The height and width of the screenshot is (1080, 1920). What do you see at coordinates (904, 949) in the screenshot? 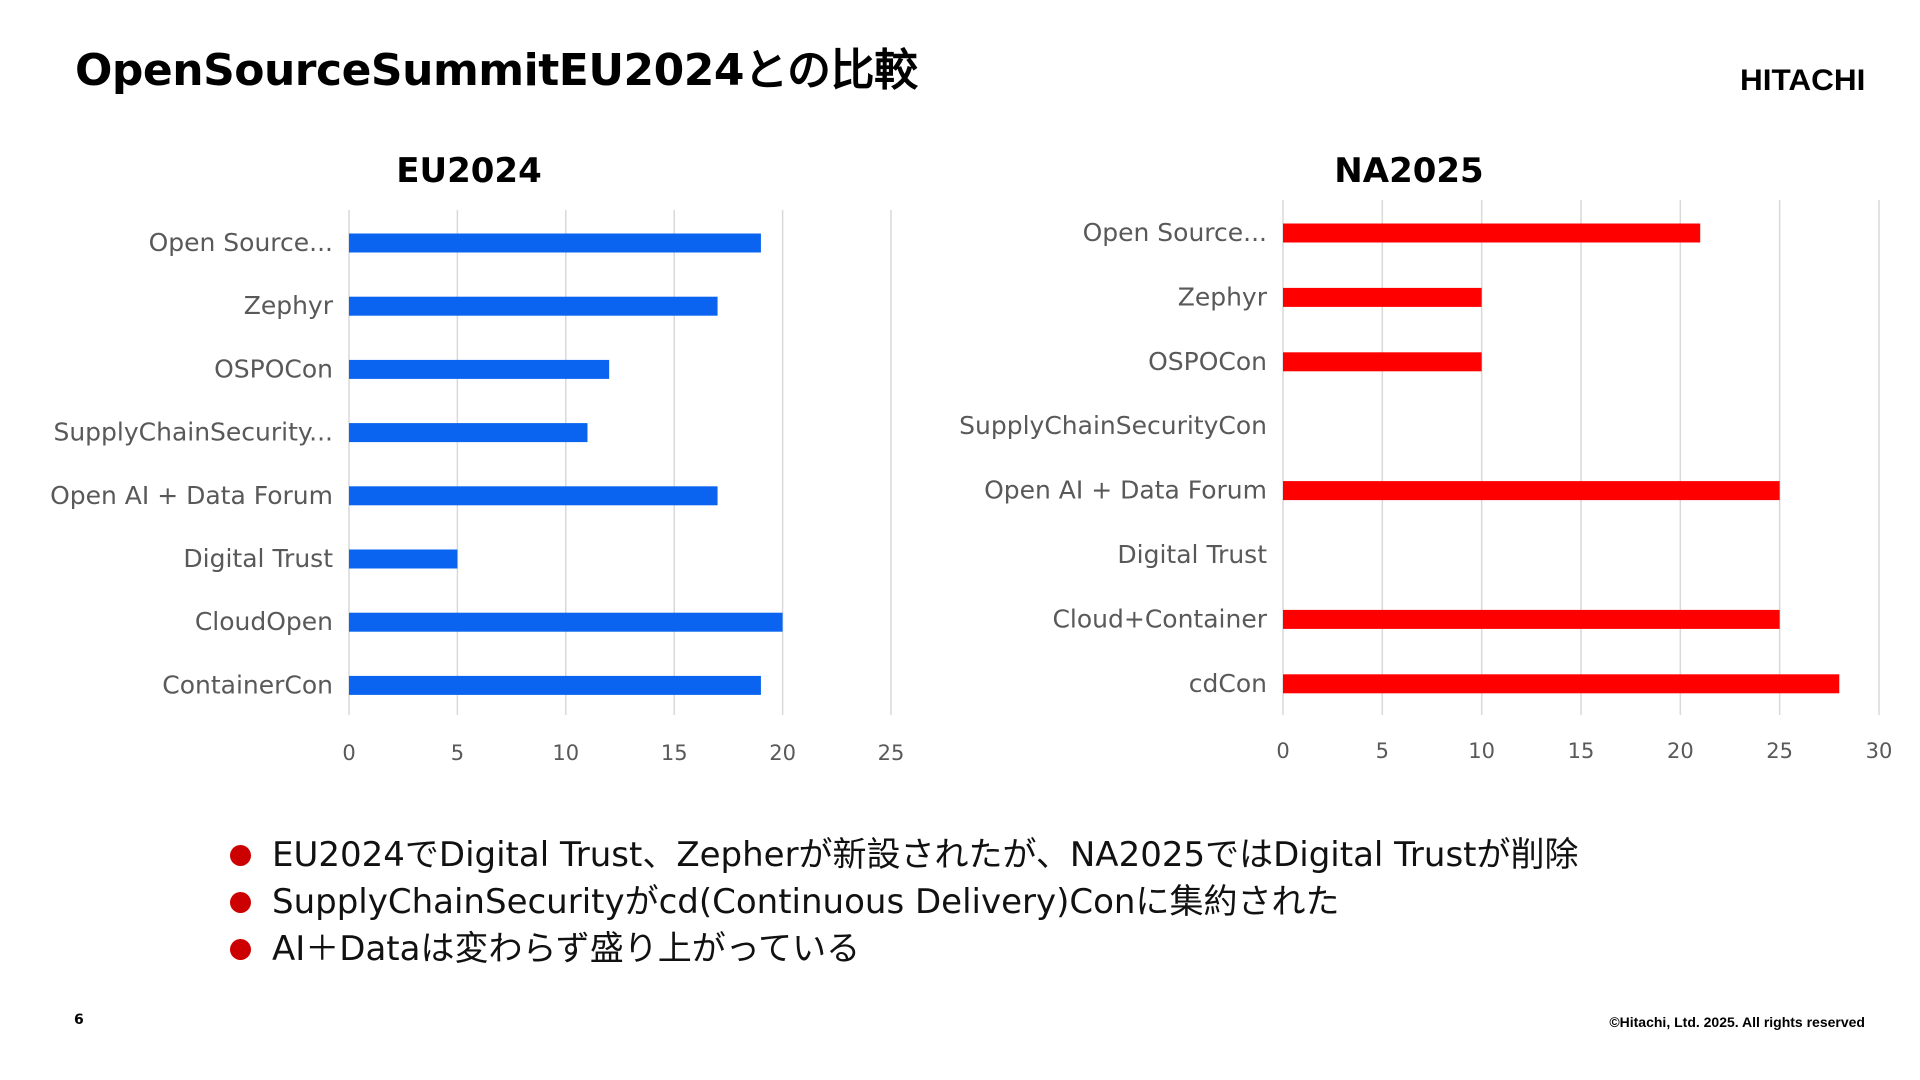
I see `bullet-item: AI＋Dataは変わらず盛り上がっている` at bounding box center [904, 949].